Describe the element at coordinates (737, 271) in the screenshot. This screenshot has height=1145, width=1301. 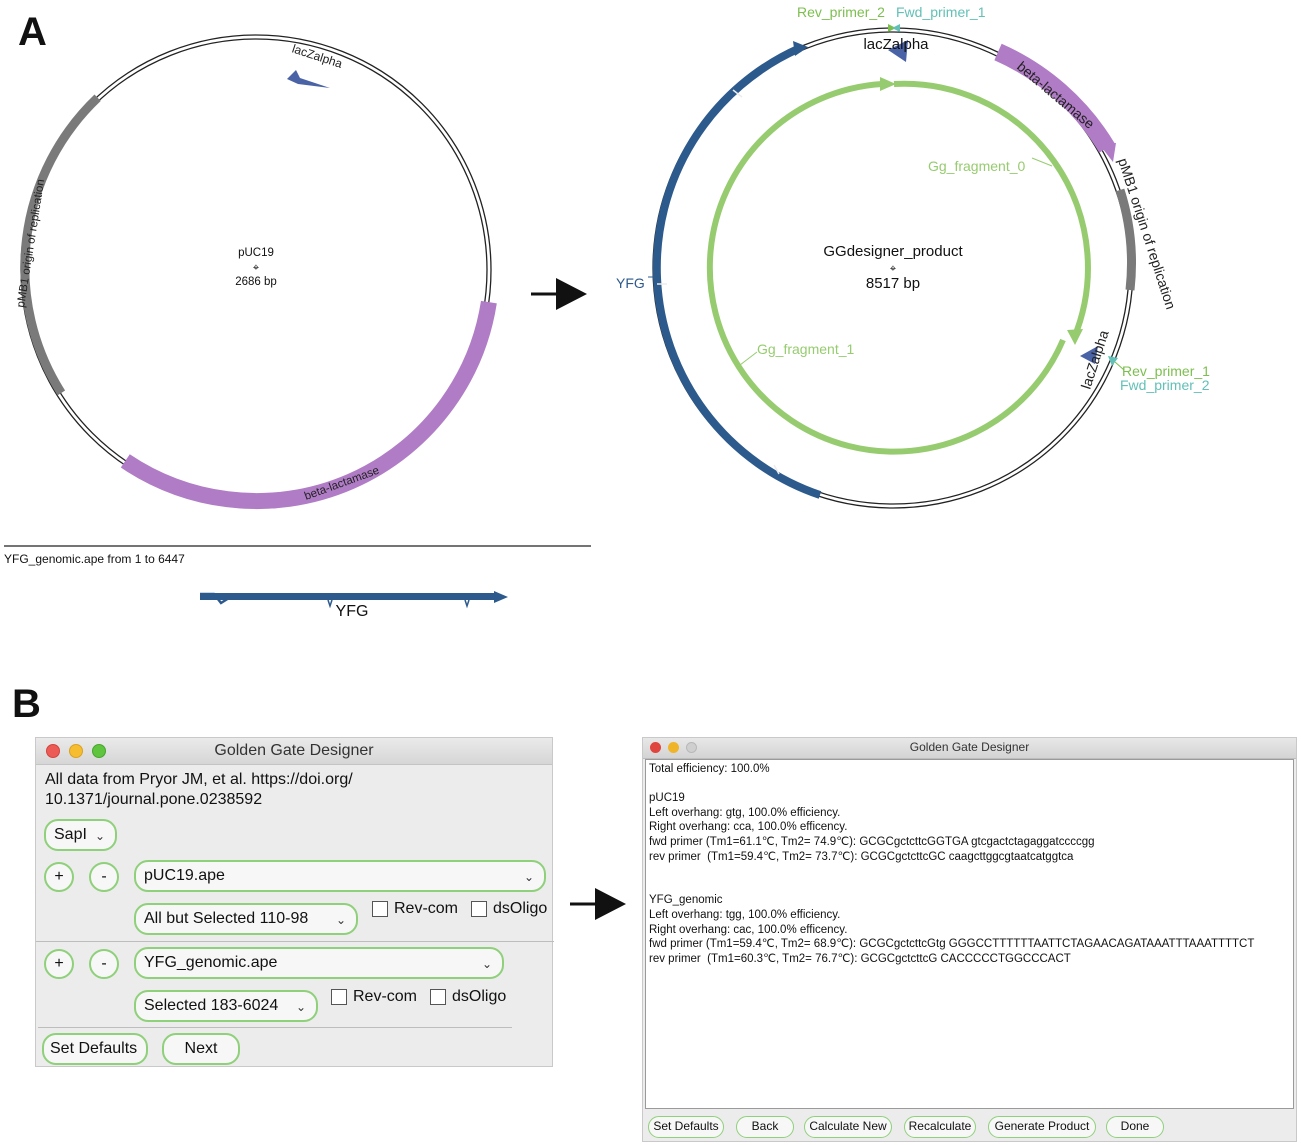
I see `yfg-feature-right` at that location.